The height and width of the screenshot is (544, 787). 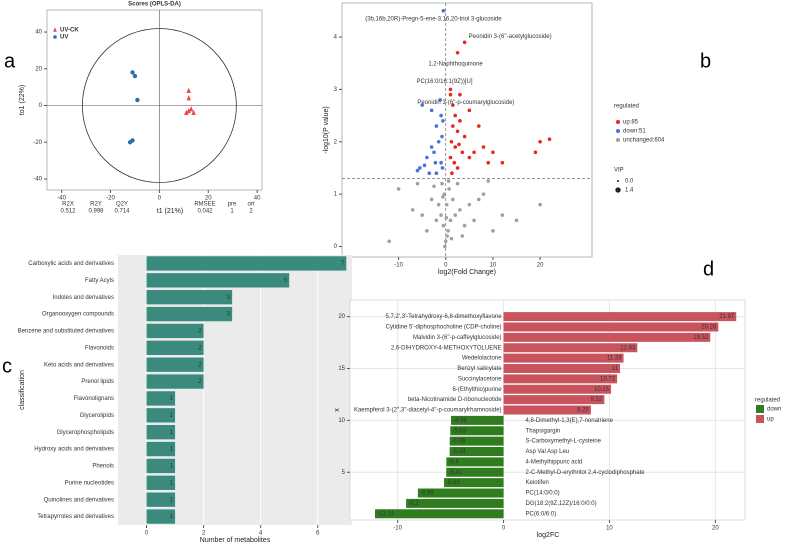 What do you see at coordinates (561, 504) in the screenshot?
I see `category-label: DG(18:2(9Z,12Z)/16:0/0:0)` at bounding box center [561, 504].